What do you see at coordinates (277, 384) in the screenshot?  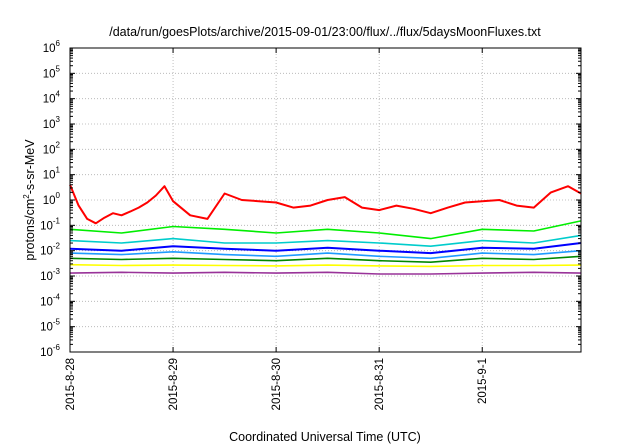 I see `x-tick-label: 2015-8-30` at bounding box center [277, 384].